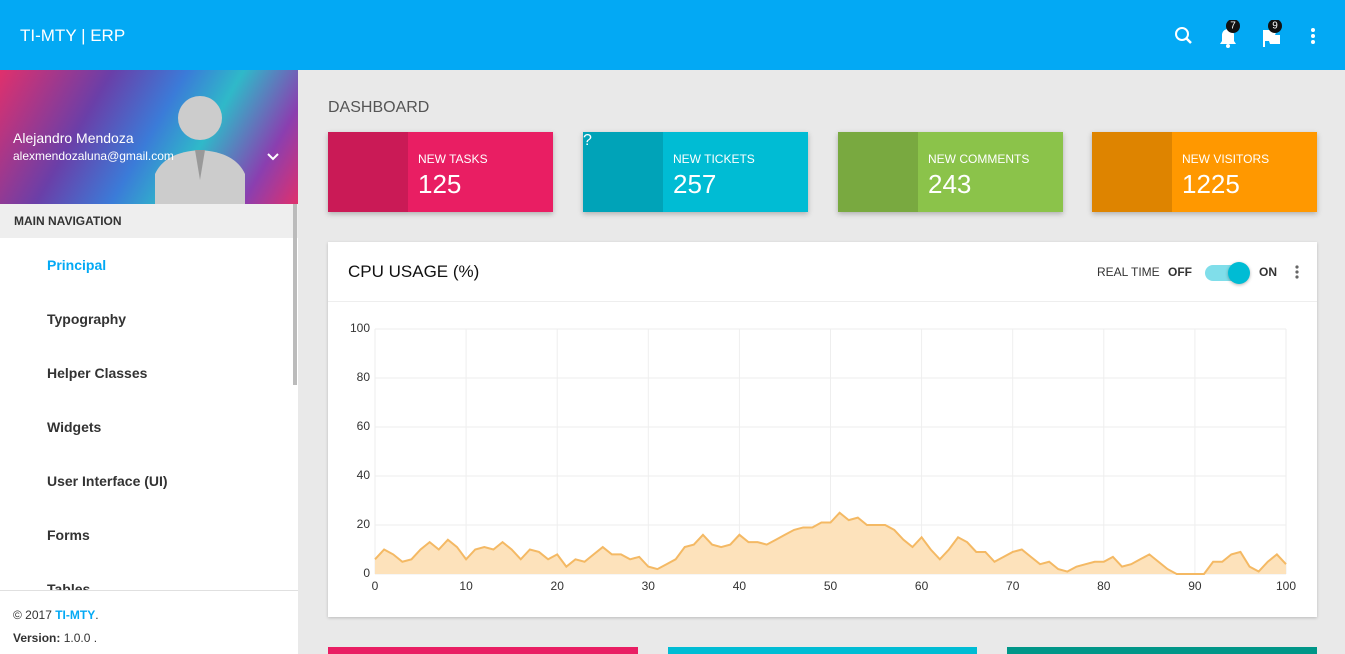  Describe the element at coordinates (32, 615) in the screenshot. I see `copyright: © 2017` at that location.